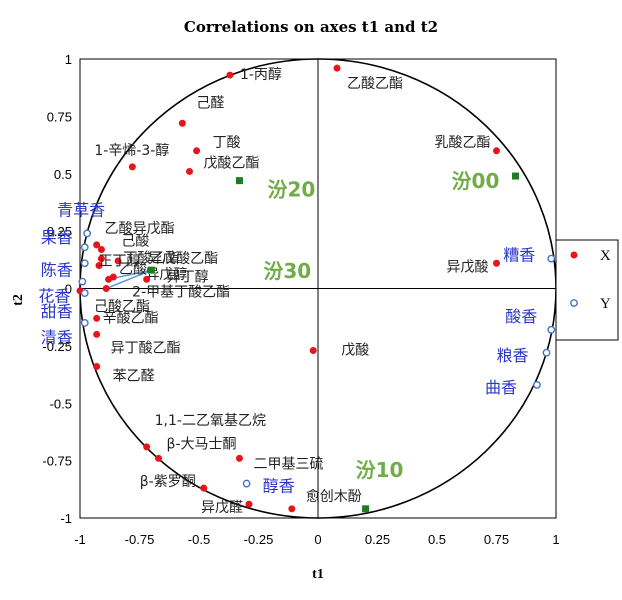 The width and height of the screenshot is (622, 600). Describe the element at coordinates (57, 461) in the screenshot. I see `y-tick-label: -0.75` at that location.